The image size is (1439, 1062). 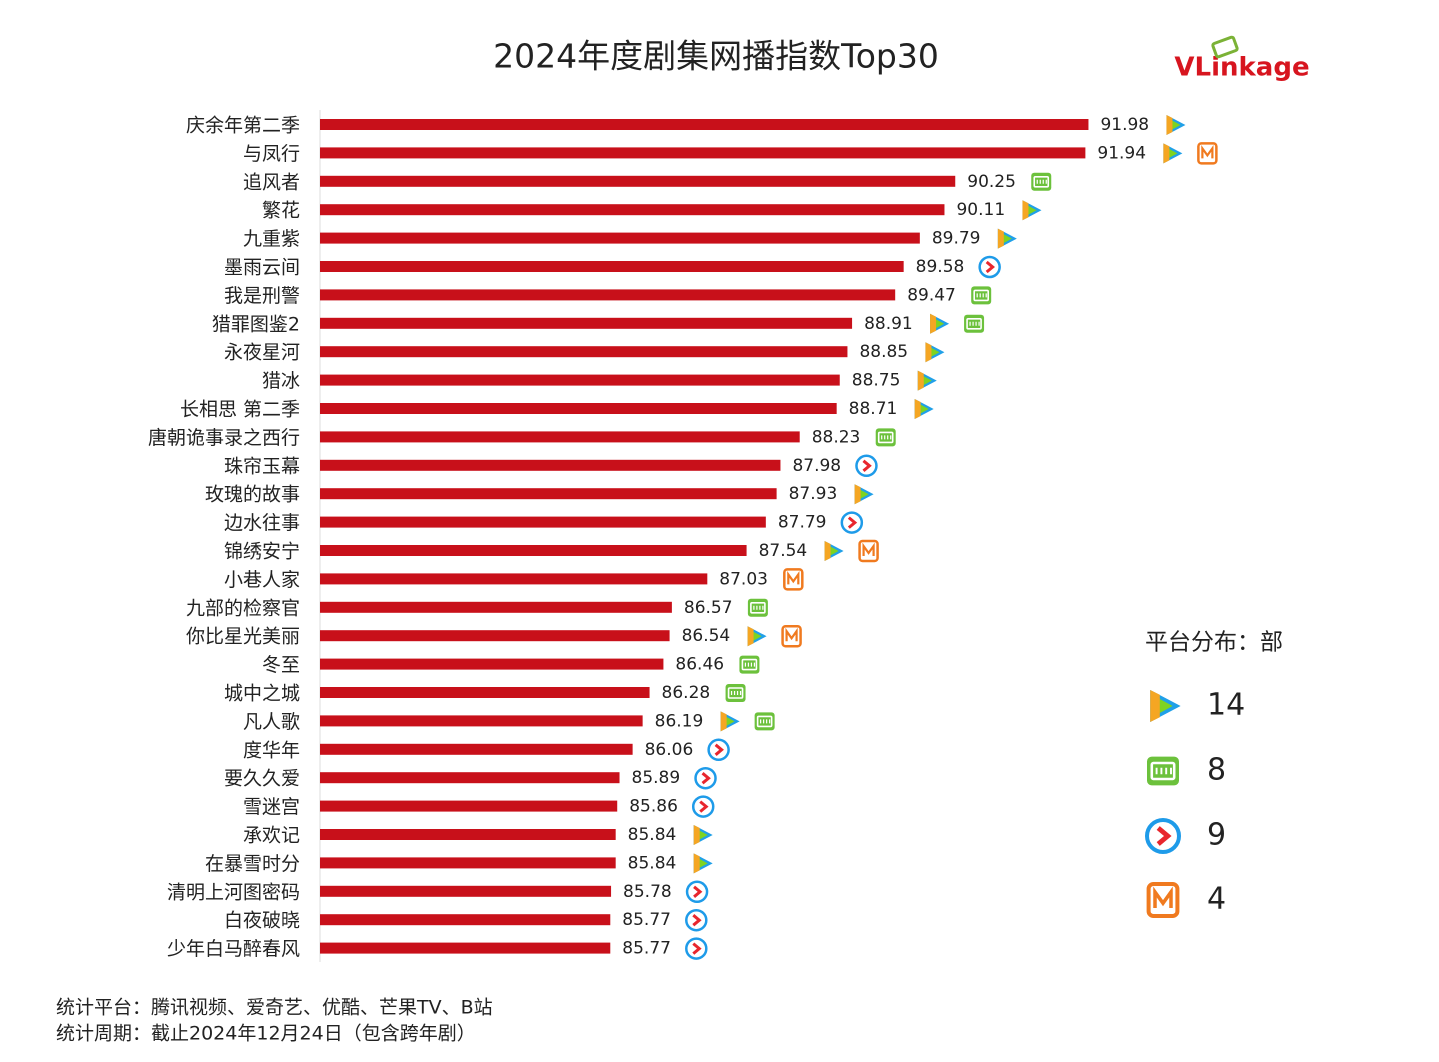 I want to click on footnote: 统计周期：截止2024年12月24日（包含跨年剧）, so click(x=266, y=1034).